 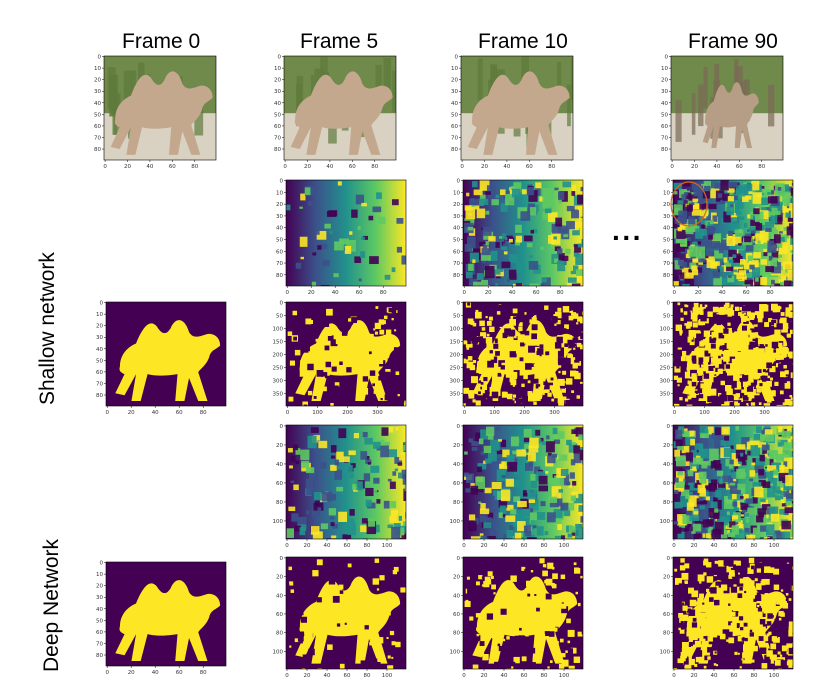 I want to click on p-dm10-clip-content, so click(x=523, y=613).